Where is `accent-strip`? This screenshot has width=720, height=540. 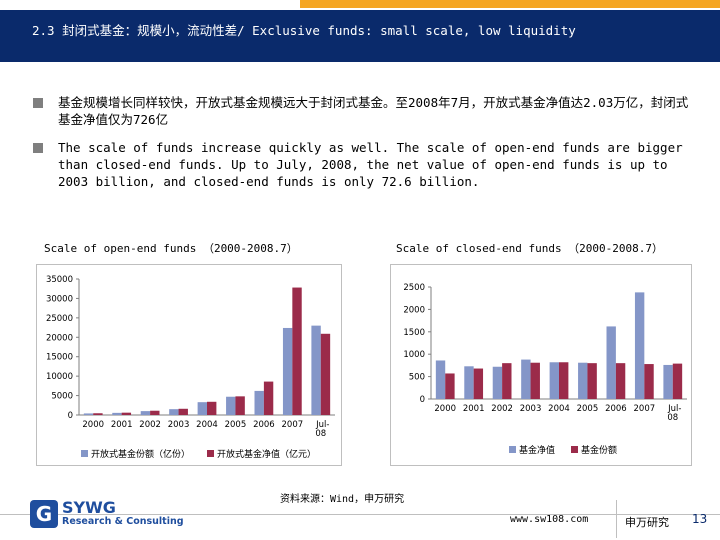 accent-strip is located at coordinates (510, 4).